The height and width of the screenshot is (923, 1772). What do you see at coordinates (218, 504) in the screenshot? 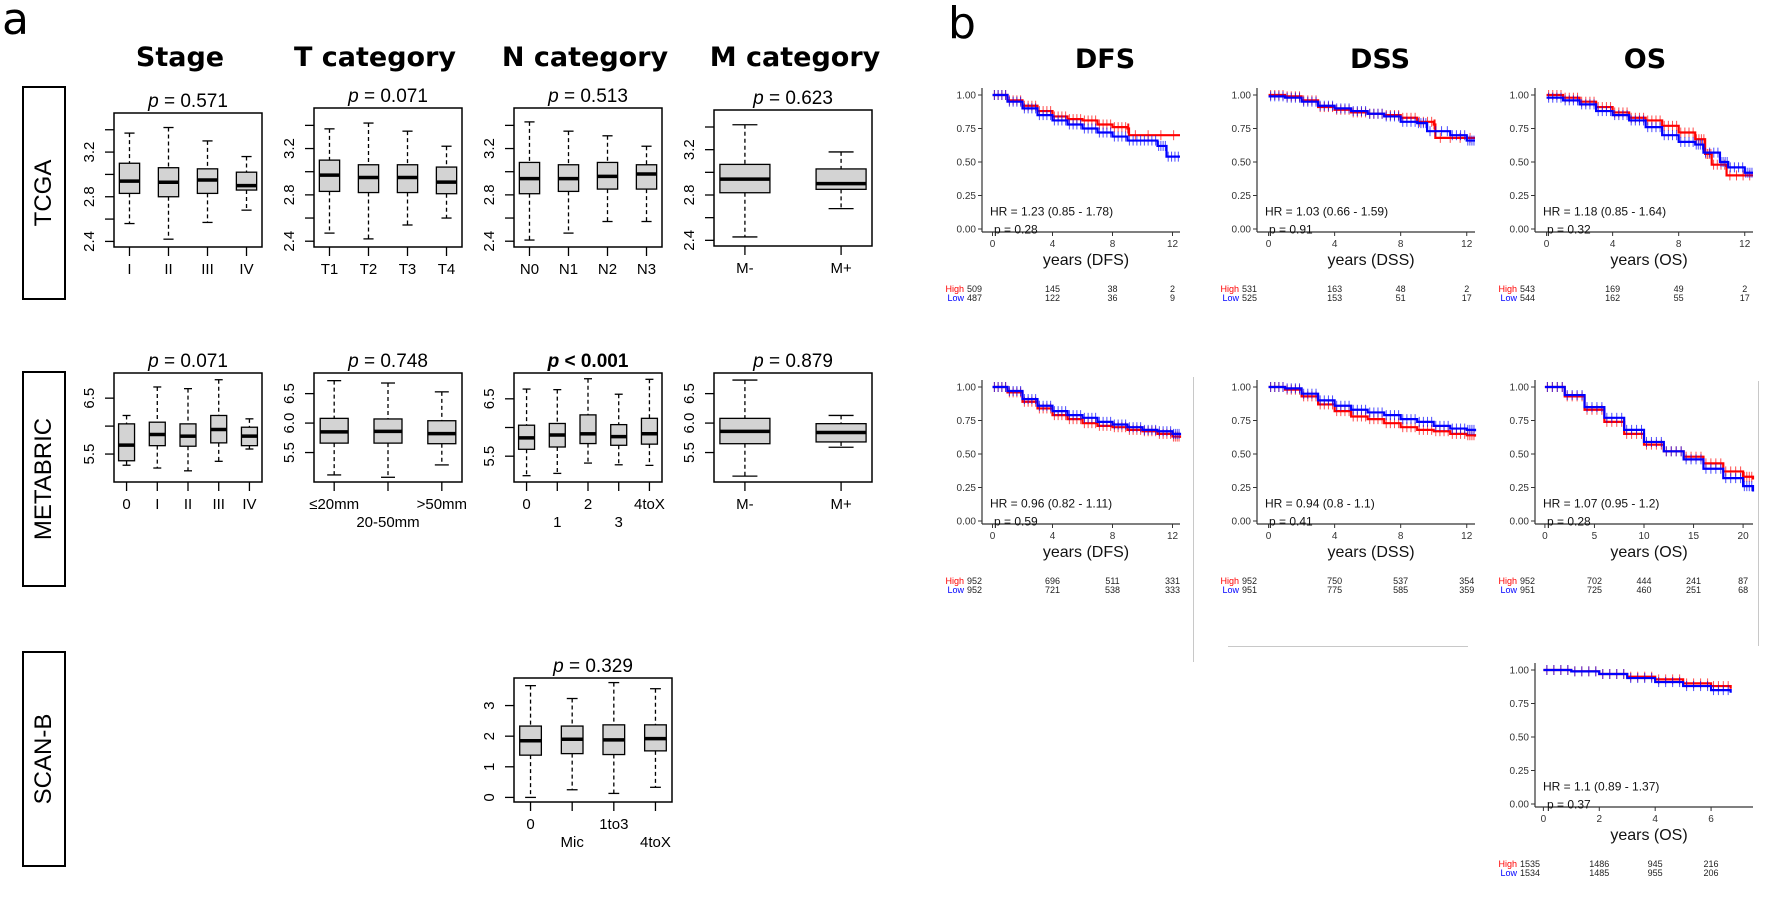
I see `x-tick-label: III` at bounding box center [218, 504].